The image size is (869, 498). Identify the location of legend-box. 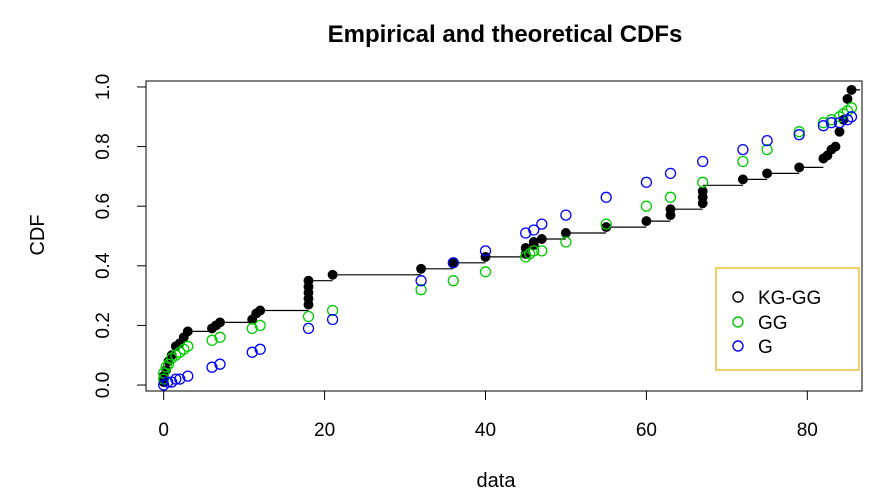
(787, 319).